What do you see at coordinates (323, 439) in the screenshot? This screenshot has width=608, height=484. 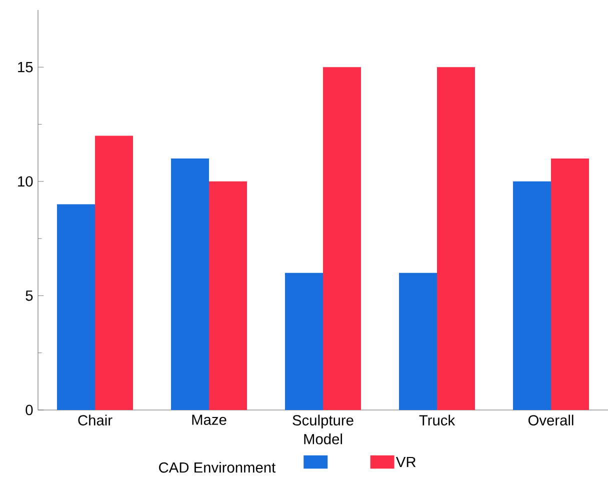 I see `x-axis-title: Model` at bounding box center [323, 439].